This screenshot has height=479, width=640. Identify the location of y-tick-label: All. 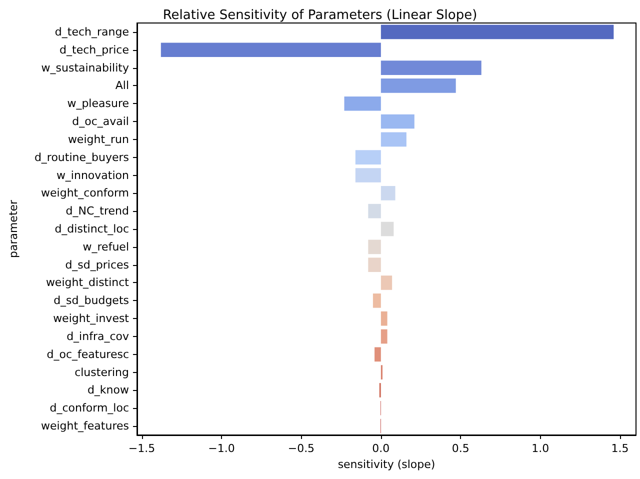
(122, 85).